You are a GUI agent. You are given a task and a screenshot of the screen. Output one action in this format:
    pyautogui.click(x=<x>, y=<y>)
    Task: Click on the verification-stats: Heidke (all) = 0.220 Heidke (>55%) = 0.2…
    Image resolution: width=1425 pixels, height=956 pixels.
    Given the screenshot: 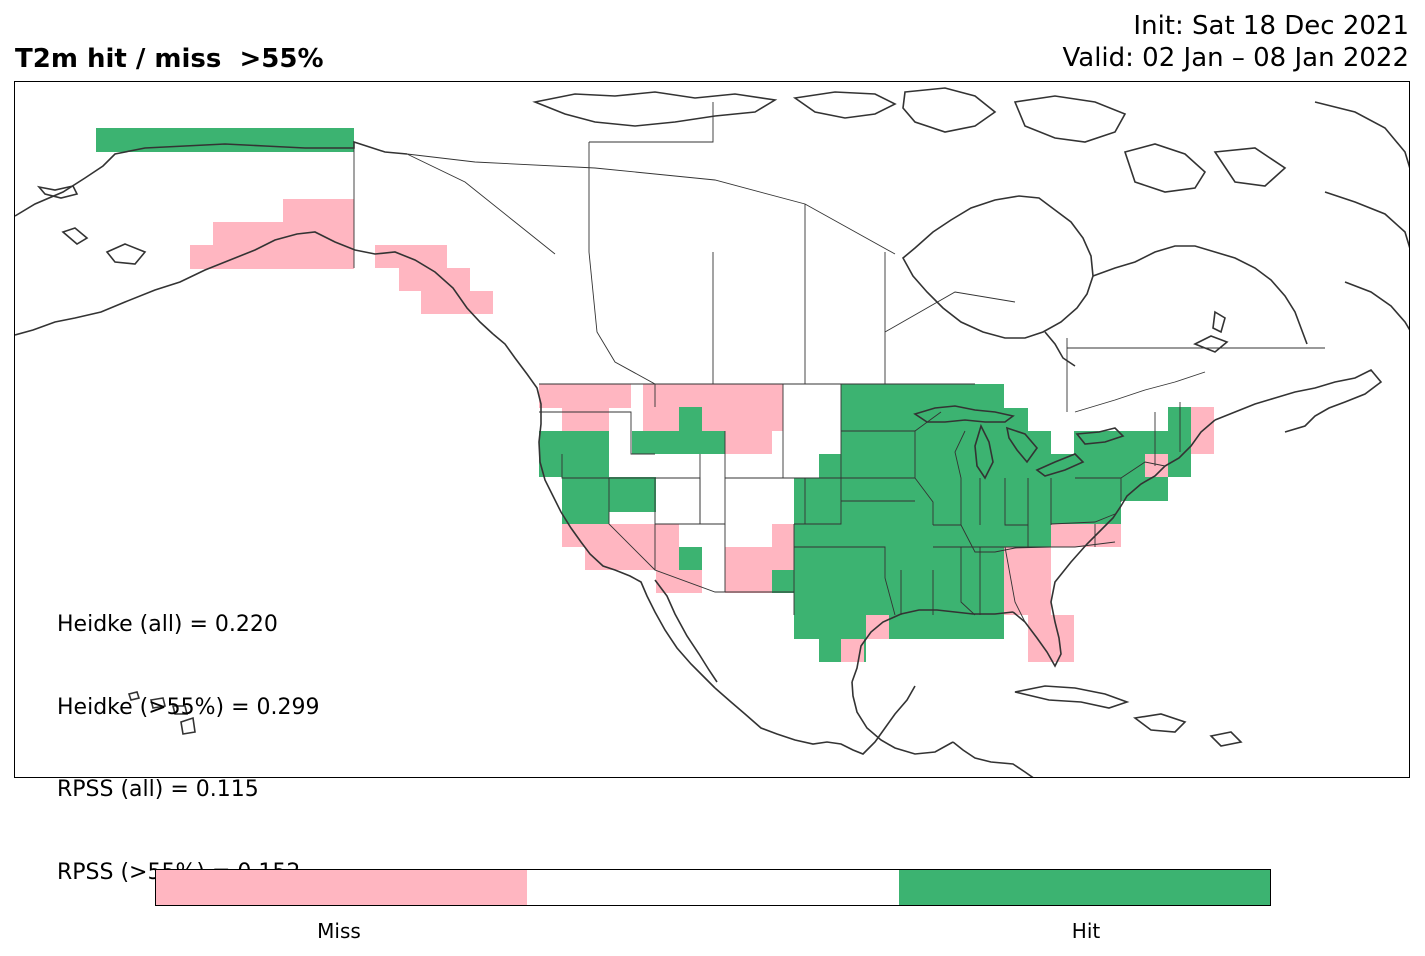 What is the action you would take?
    pyautogui.click(x=188, y=735)
    